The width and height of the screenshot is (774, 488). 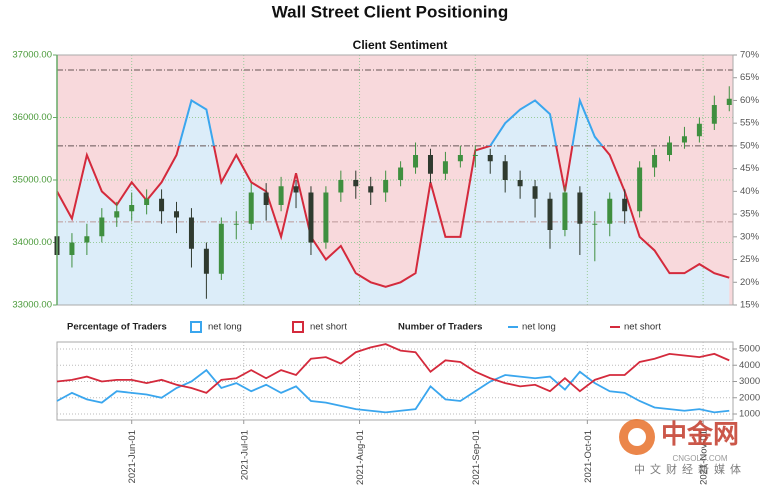 What do you see at coordinates (637, 437) in the screenshot?
I see `watermark-logo-inner` at bounding box center [637, 437].